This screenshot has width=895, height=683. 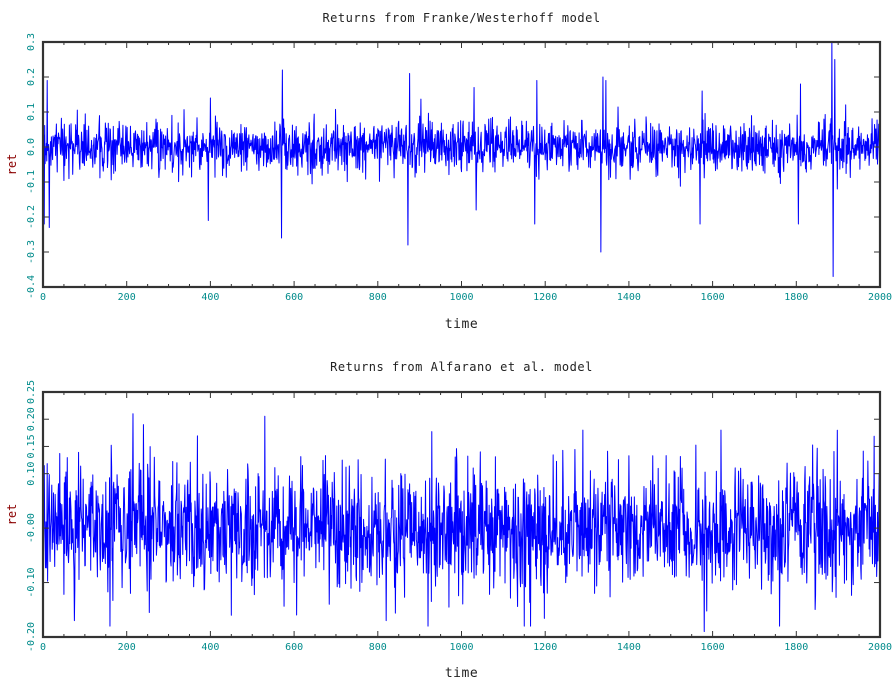 What do you see at coordinates (31, 217) in the screenshot?
I see `y-tick-label: -0.2` at bounding box center [31, 217].